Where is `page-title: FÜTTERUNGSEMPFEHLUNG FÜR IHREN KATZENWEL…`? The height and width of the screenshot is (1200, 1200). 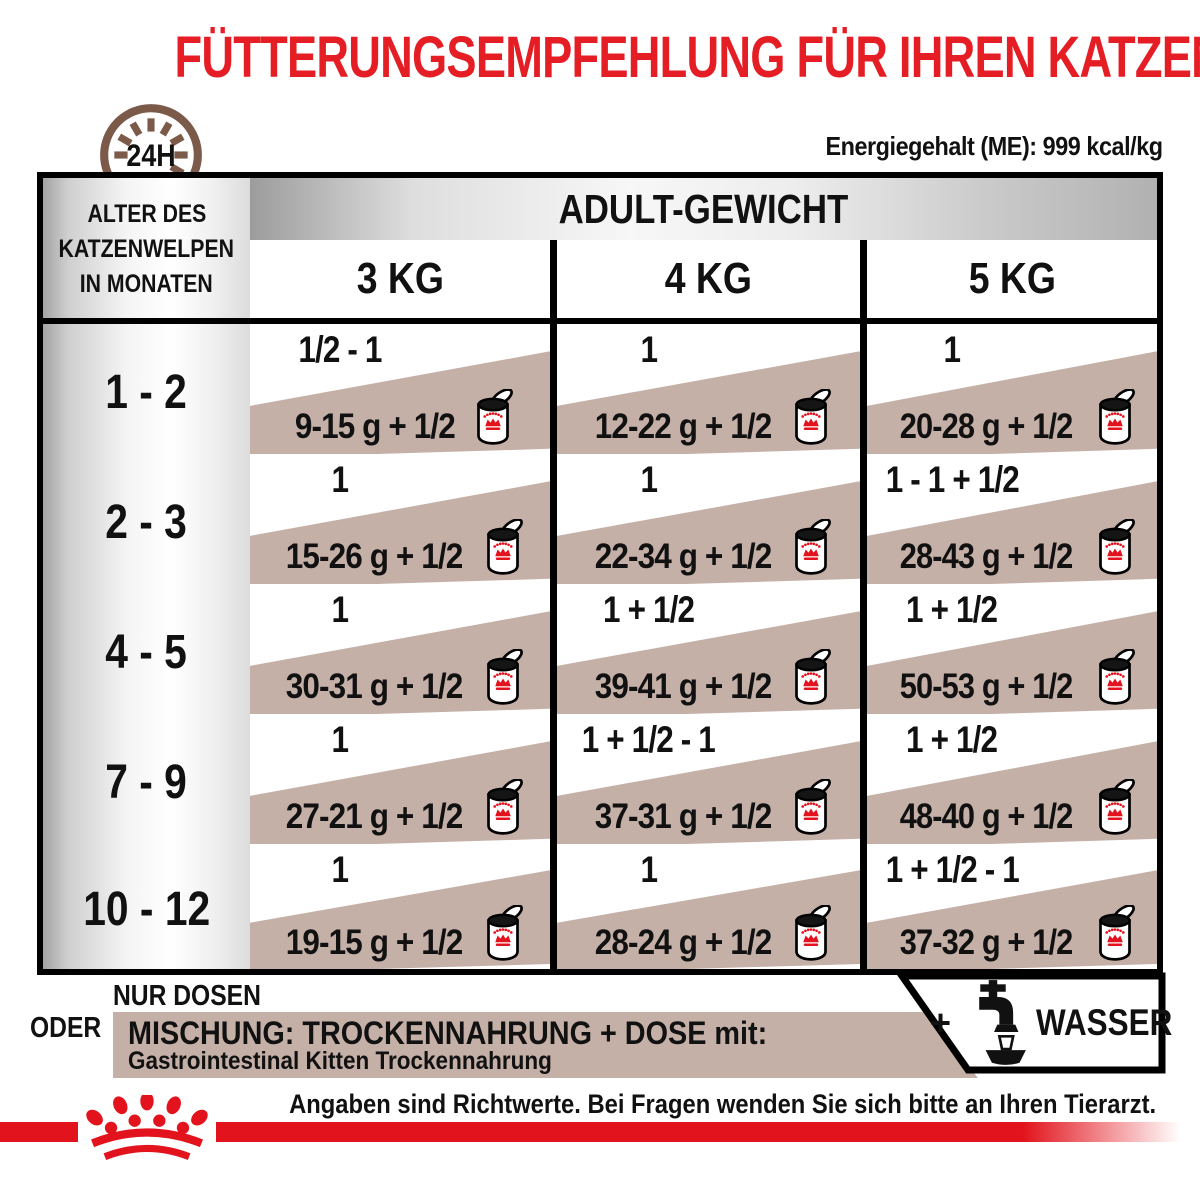
page-title: FÜTTERUNGSEMPFEHLUNG FÜR IHREN KATZENWEL… is located at coordinates (687, 57).